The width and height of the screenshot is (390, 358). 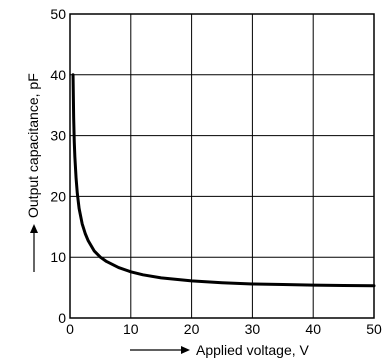 What do you see at coordinates (374, 329) in the screenshot?
I see `x-tick-label: 50` at bounding box center [374, 329].